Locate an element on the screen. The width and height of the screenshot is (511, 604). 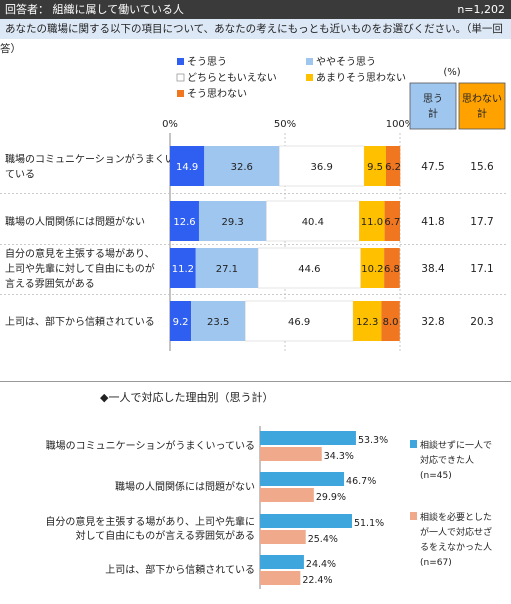
data-label: 32.6 is located at coordinates (242, 167).